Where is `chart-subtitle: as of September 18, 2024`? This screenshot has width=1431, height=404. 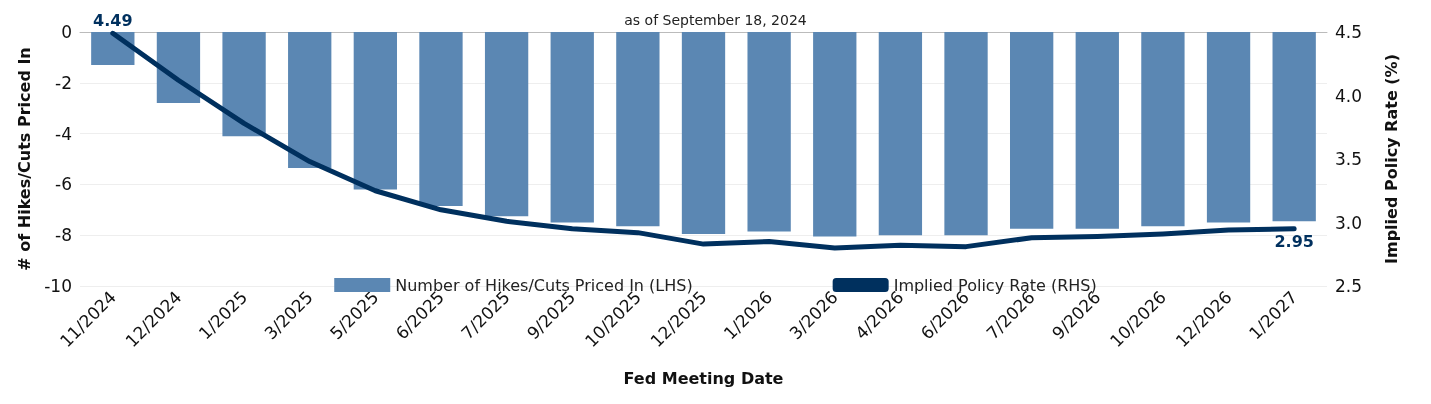 chart-subtitle: as of September 18, 2024 is located at coordinates (715, 20).